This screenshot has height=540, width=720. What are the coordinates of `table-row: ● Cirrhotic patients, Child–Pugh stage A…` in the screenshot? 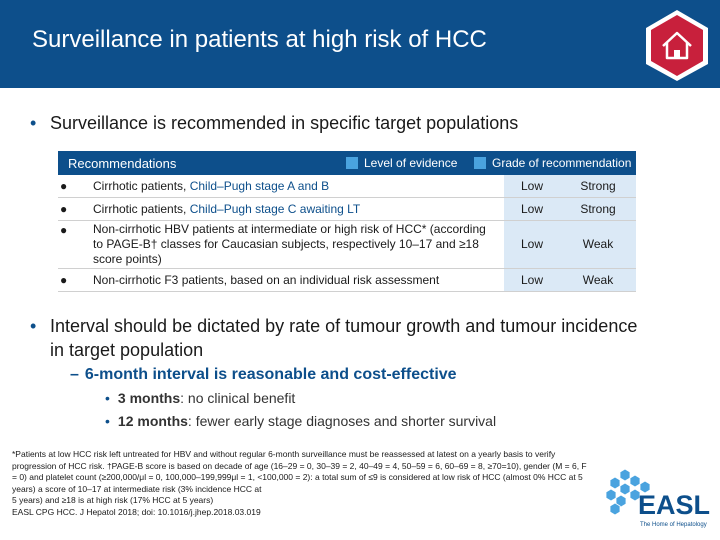 It's located at (347, 186).